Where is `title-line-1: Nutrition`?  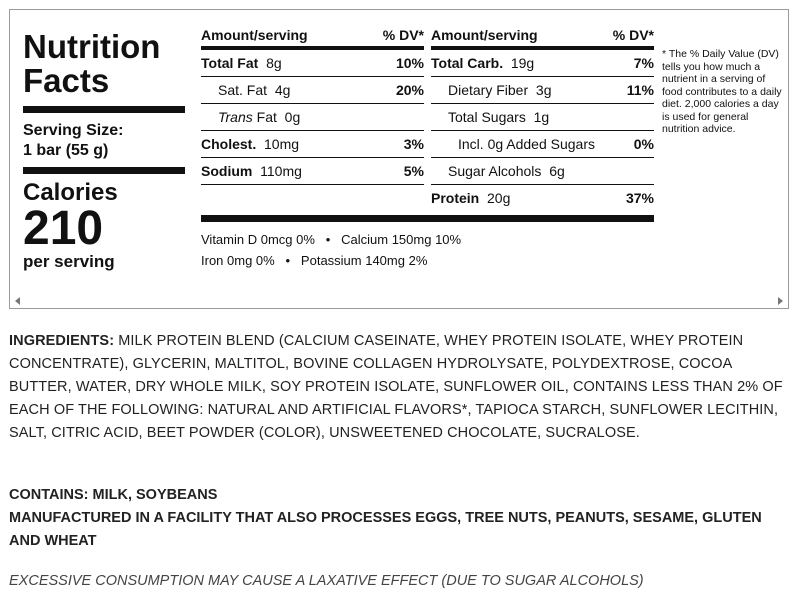 title-line-1: Nutrition is located at coordinates (92, 46).